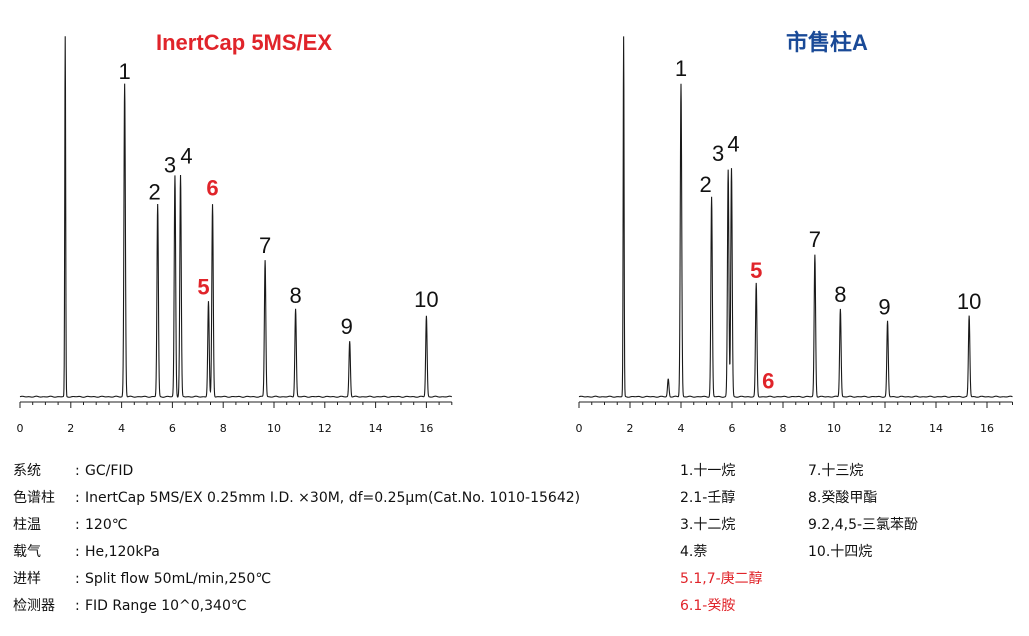  I want to click on condition-value: GC/FID, so click(109, 471).